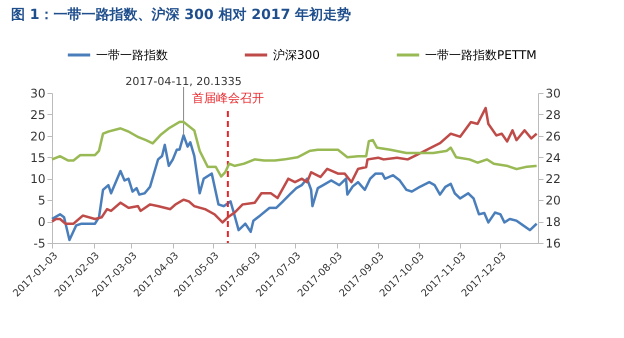 The image size is (624, 338). What do you see at coordinates (42, 201) in the screenshot?
I see `y-tick-label: 5` at bounding box center [42, 201].